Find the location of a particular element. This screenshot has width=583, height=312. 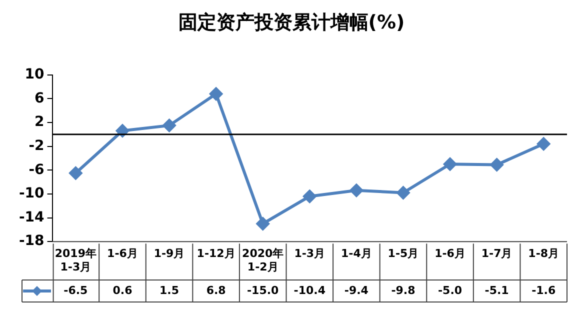

data-label: 0.6 is located at coordinates (122, 290).